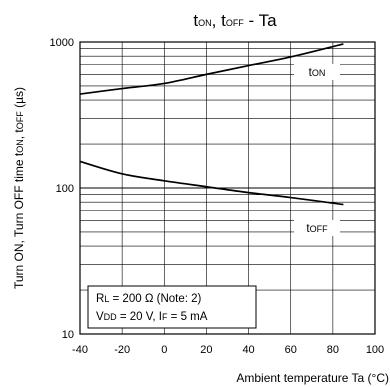 Image resolution: width=390 pixels, height=387 pixels. What do you see at coordinates (206, 350) in the screenshot?
I see `x-tick-label: 20` at bounding box center [206, 350].